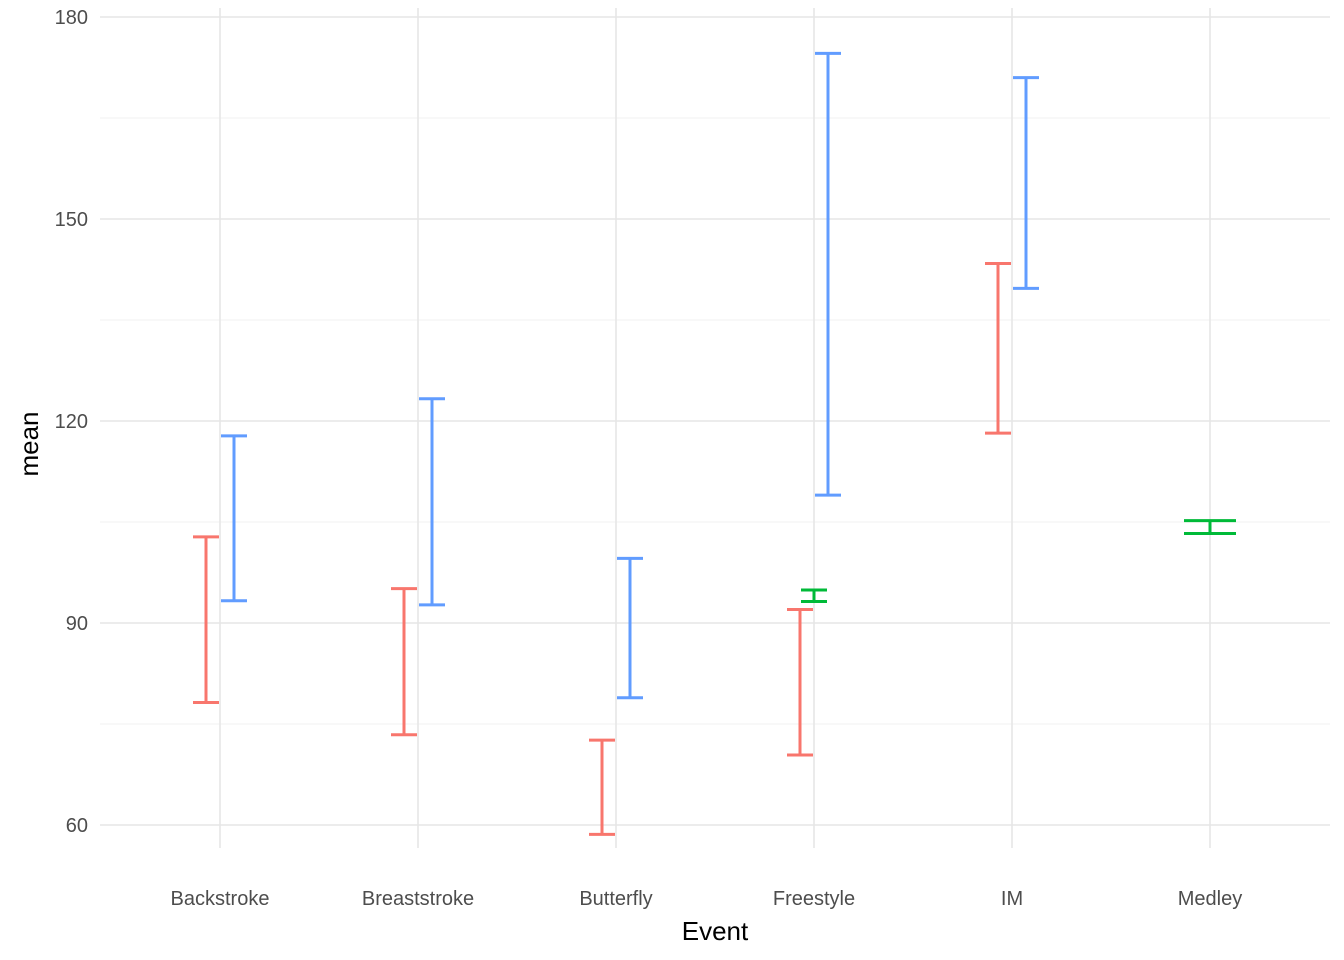 This screenshot has height=960, width=1344. What do you see at coordinates (77, 826) in the screenshot?
I see `y-tick-label: 60` at bounding box center [77, 826].